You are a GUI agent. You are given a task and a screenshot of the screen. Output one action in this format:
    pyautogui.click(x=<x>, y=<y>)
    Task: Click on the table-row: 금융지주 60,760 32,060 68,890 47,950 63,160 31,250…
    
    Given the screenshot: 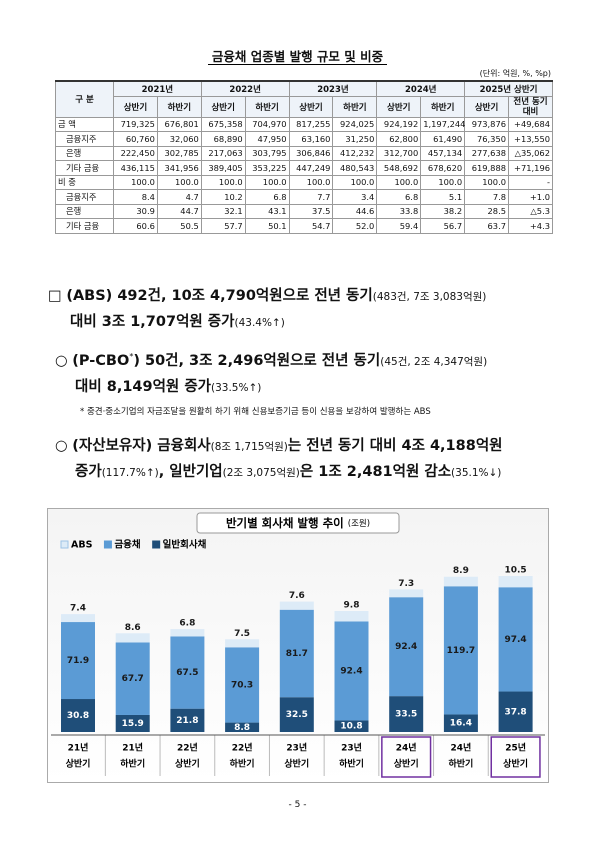 What is the action you would take?
    pyautogui.click(x=304, y=139)
    